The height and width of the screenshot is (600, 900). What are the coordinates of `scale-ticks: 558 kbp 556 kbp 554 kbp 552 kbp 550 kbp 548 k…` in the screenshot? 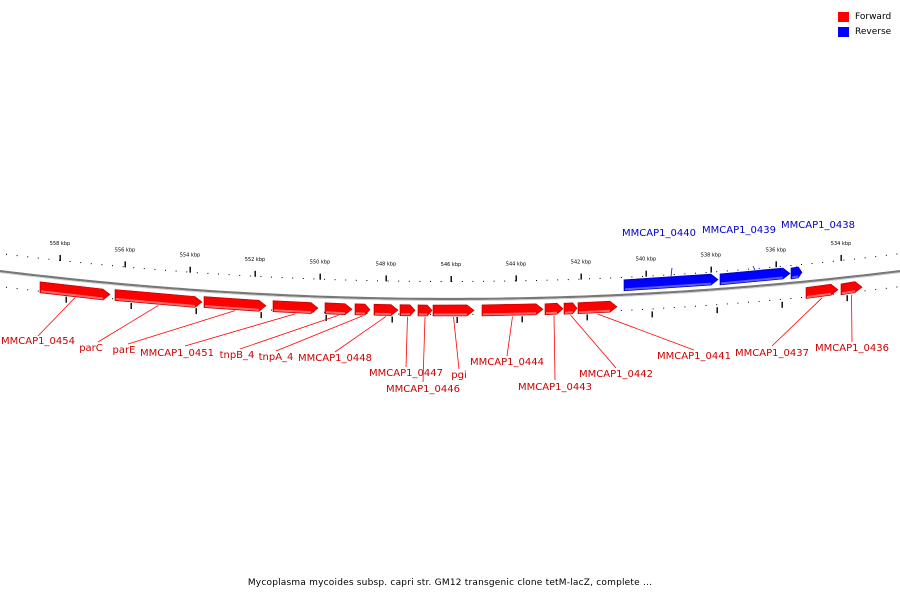 It's located at (452, 282).